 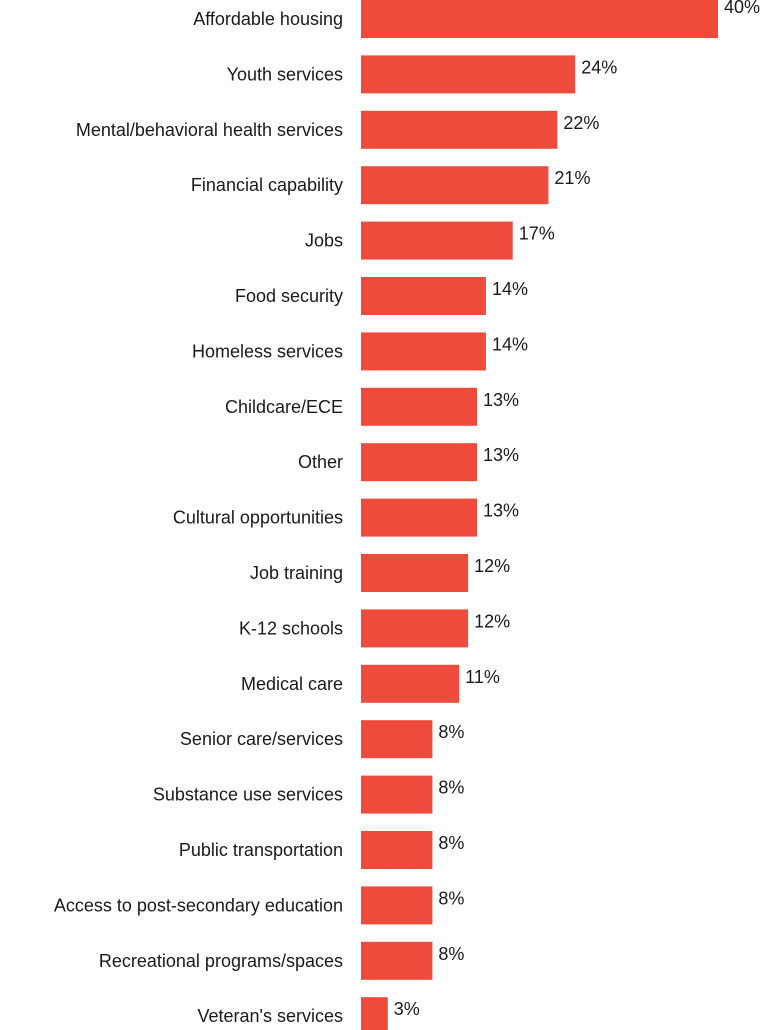 What do you see at coordinates (284, 407) in the screenshot?
I see `category-label: Childcare/ECE` at bounding box center [284, 407].